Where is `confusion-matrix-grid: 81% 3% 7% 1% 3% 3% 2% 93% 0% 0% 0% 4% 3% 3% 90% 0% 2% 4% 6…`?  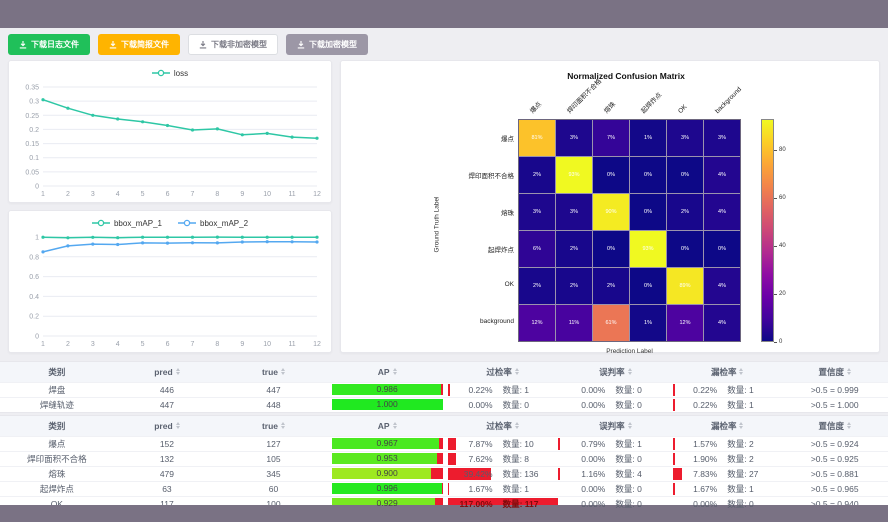
confusion-matrix-grid: 81% 3% 7% 1% 3% 3% 2% 93% 0% 0% 0% 4% 3% 3% 90% 0% 2% 4% 6… is located at coordinates (629, 230).